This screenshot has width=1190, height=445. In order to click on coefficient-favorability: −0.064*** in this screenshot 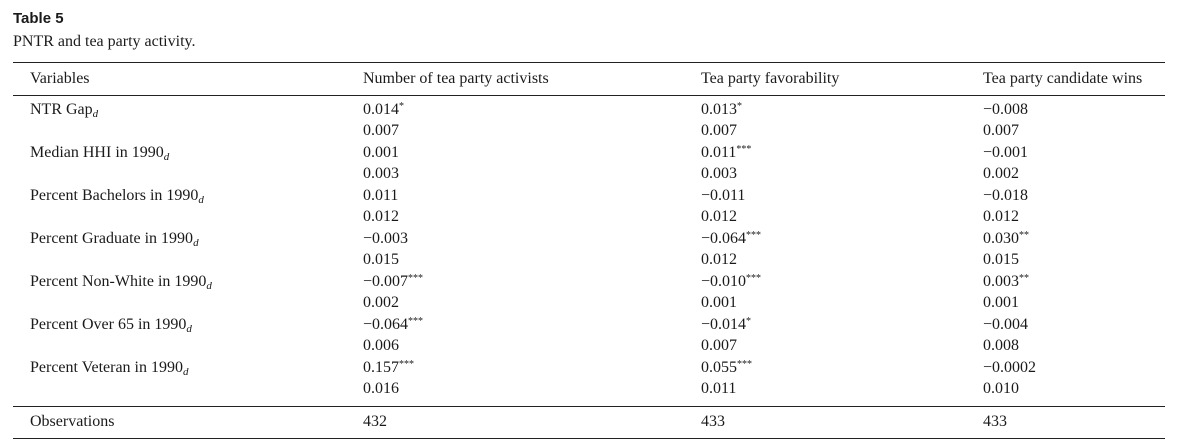, I will do `click(731, 239)`.